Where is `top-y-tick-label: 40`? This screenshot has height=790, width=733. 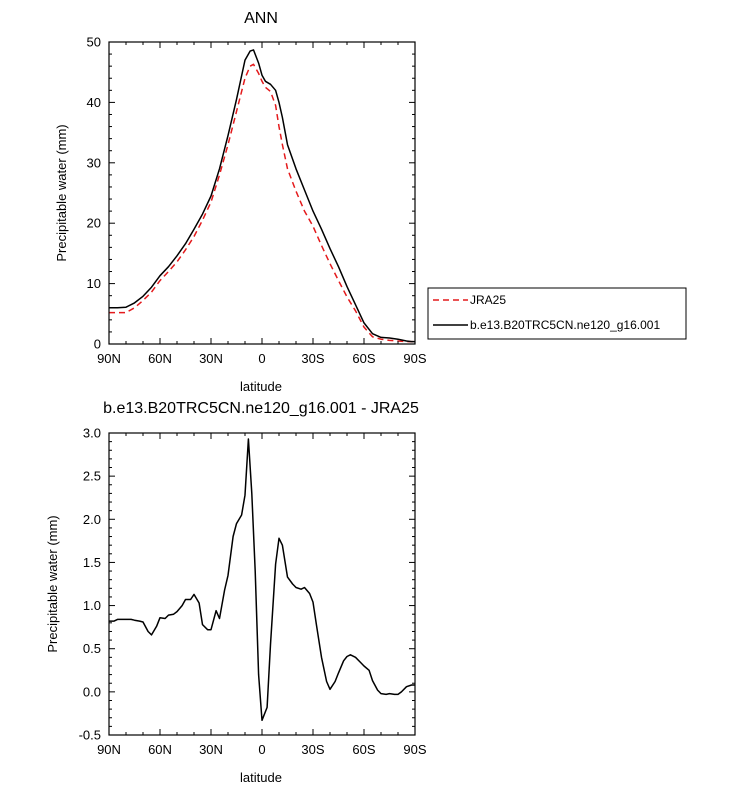 top-y-tick-label: 40 is located at coordinates (94, 102).